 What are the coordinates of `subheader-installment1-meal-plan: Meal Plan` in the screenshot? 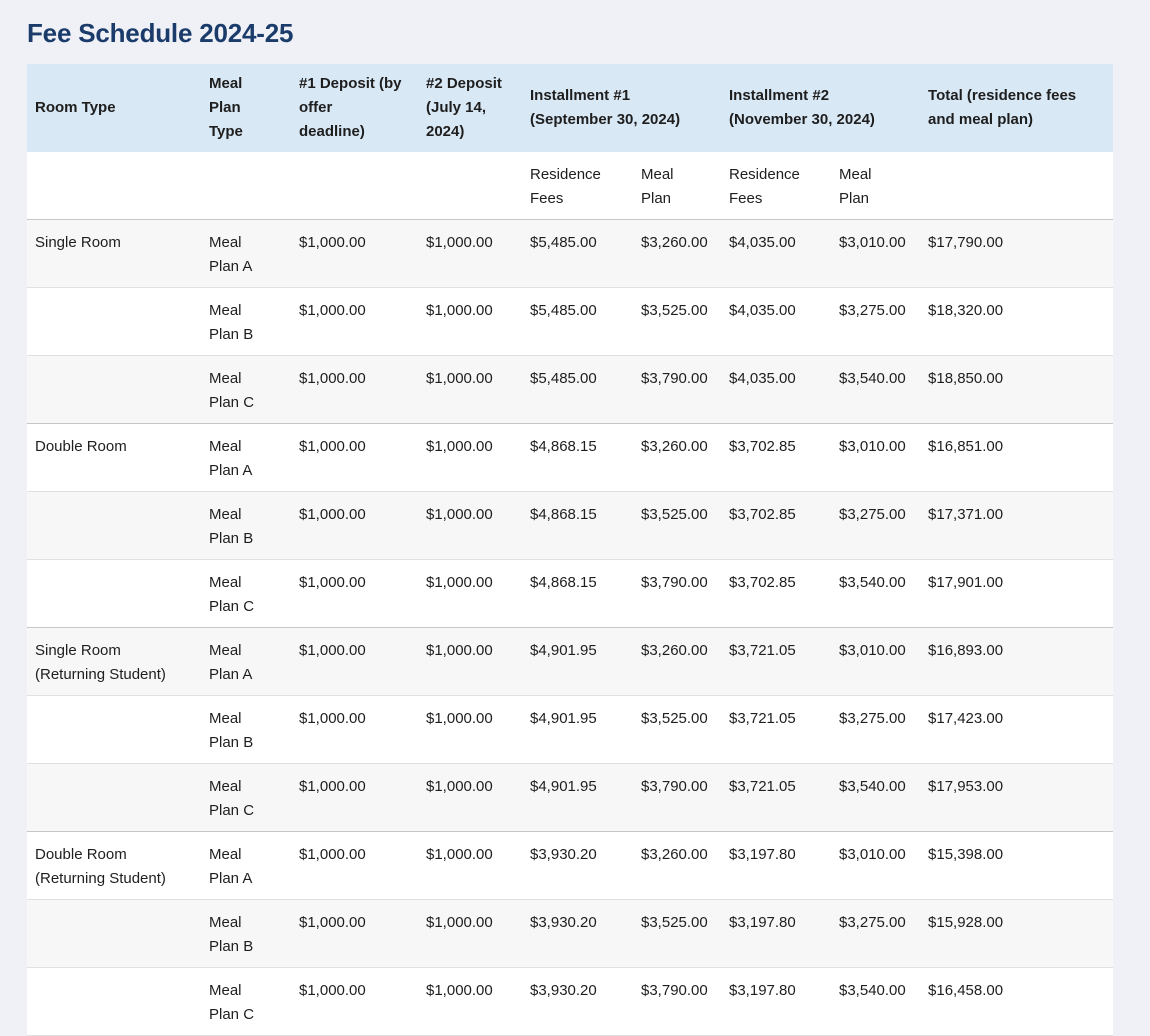 It's located at (677, 186).